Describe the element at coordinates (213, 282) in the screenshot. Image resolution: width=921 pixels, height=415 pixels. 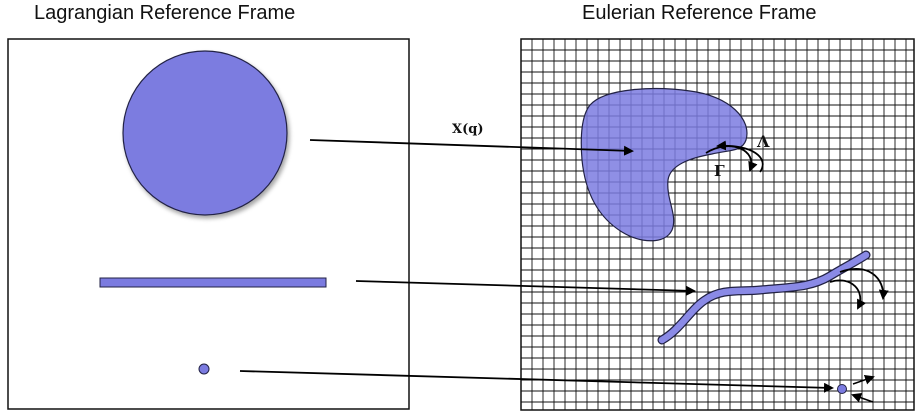
I see `lagrangian-rod-body` at that location.